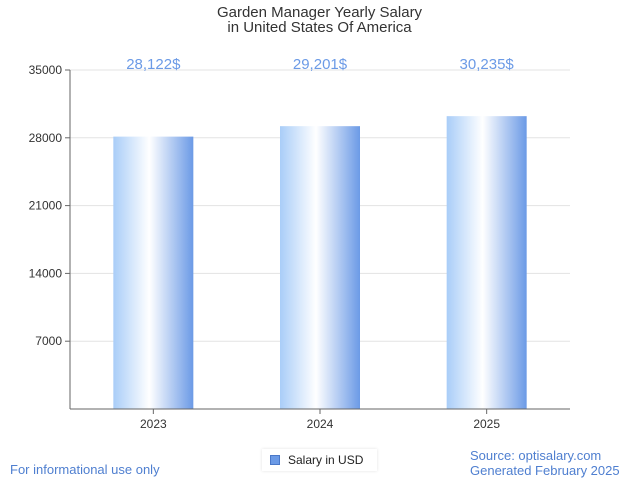  Describe the element at coordinates (486, 424) in the screenshot. I see `x-tick-label: 2025` at that location.